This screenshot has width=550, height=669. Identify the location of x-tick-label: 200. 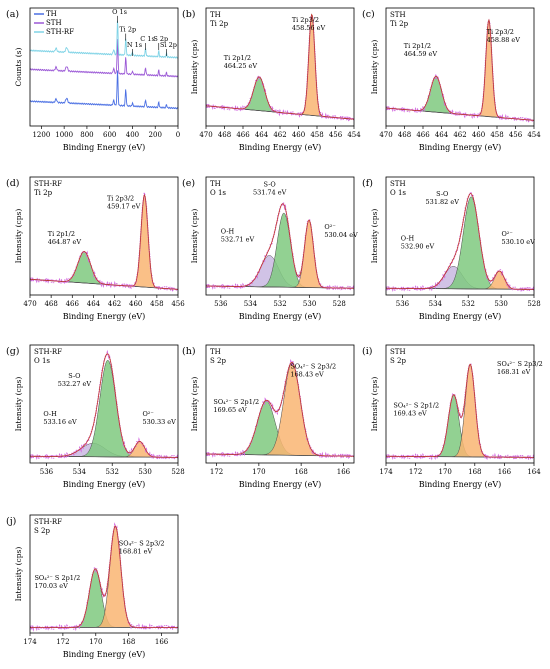
(155, 135).